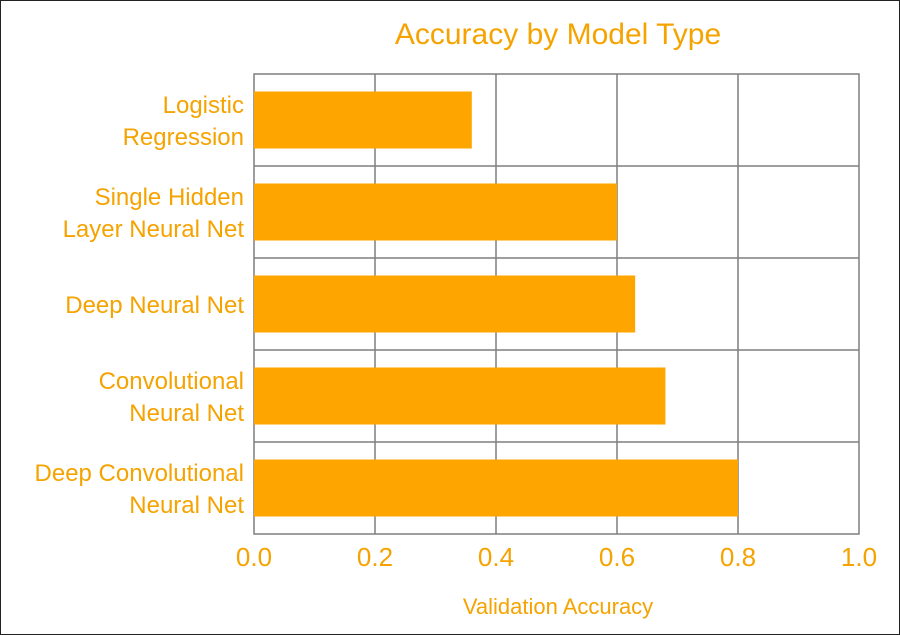 The height and width of the screenshot is (635, 900). What do you see at coordinates (558, 34) in the screenshot?
I see `chart-title: Accuracy by Model Type` at bounding box center [558, 34].